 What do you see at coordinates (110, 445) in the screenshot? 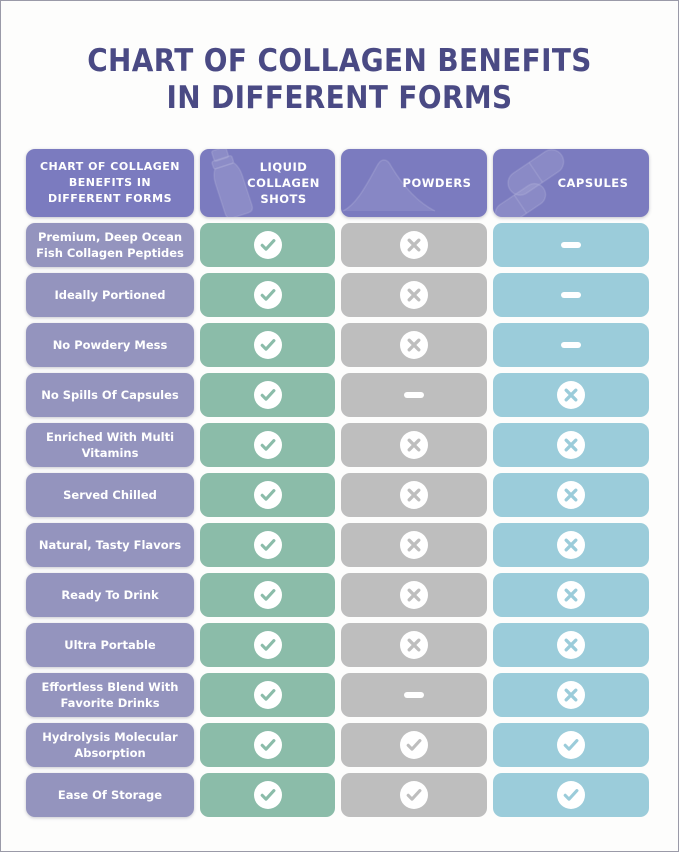
I see `row-feature-label: Enriched With Multi Vitamins` at bounding box center [110, 445].